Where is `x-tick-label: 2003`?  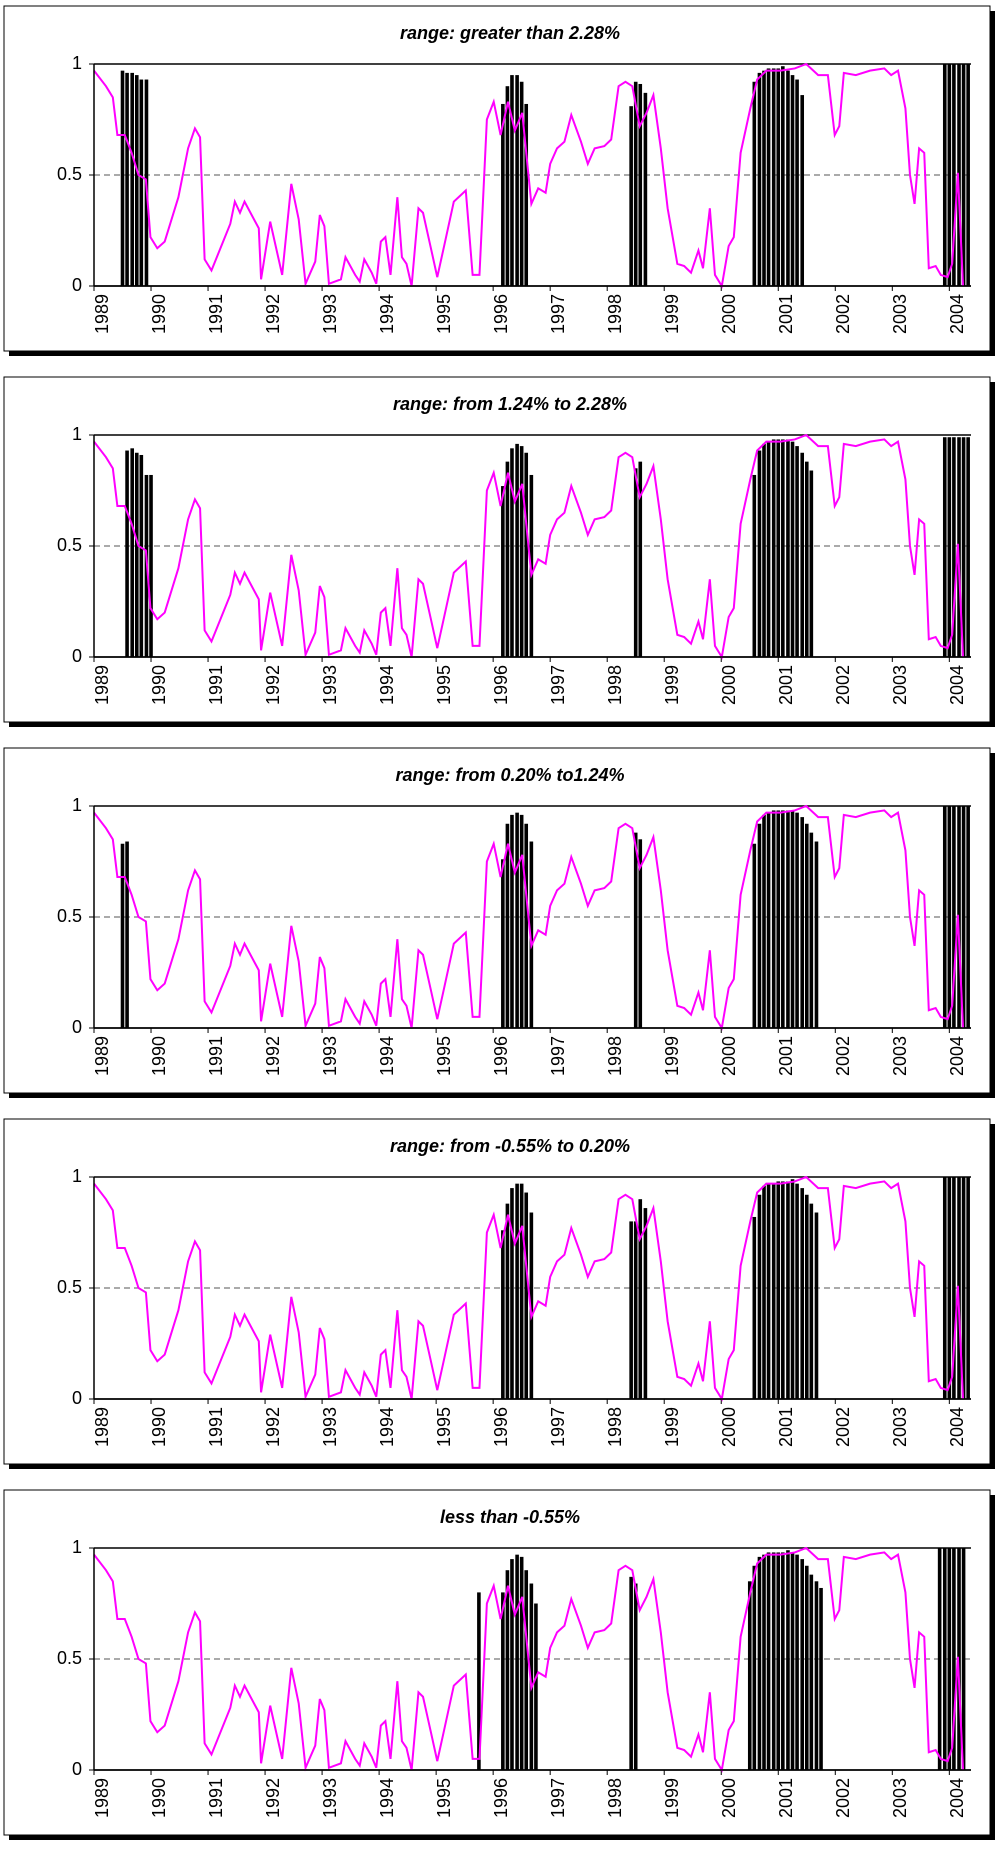 x-tick-label: 2003 is located at coordinates (900, 314).